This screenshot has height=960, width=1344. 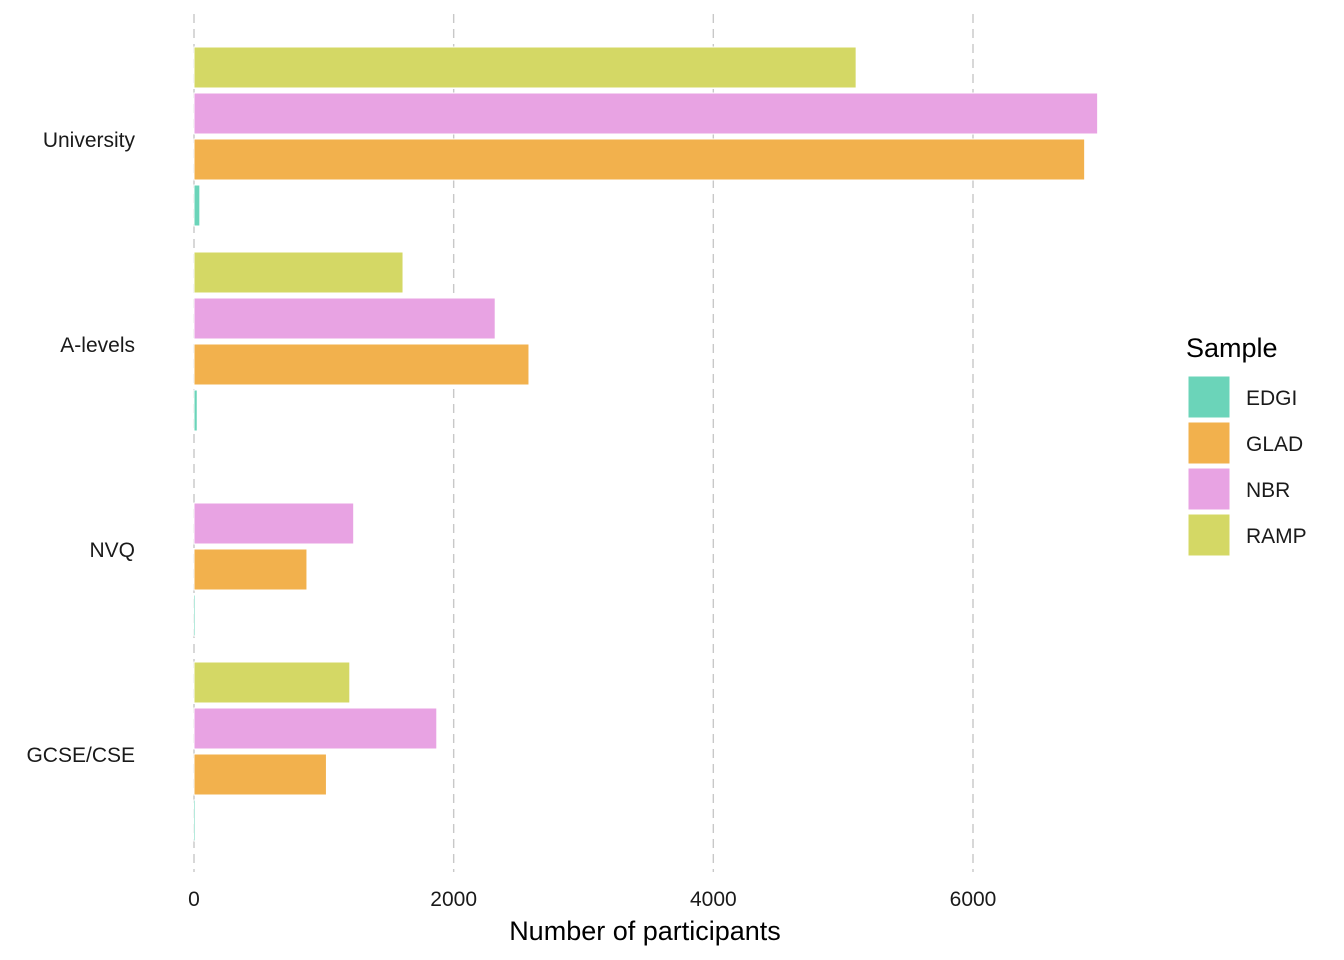 I want to click on y-tick-label: GCSE/CSE, so click(x=80, y=755).